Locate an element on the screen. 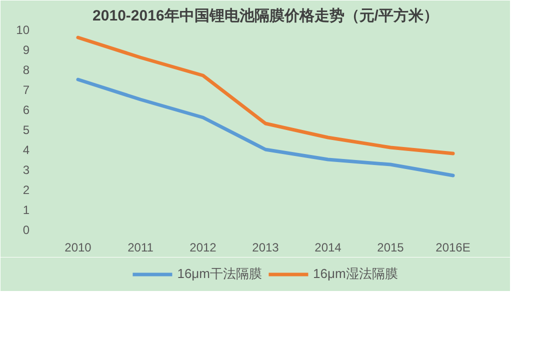 The width and height of the screenshot is (550, 341). x-tick-label: 2010 is located at coordinates (78, 247).